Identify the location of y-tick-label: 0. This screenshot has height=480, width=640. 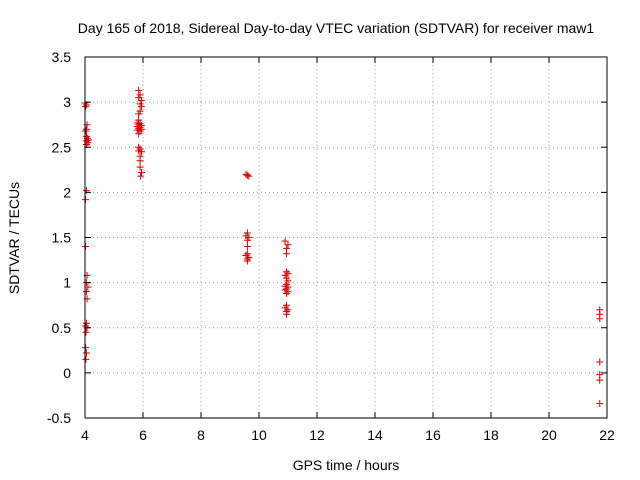
(67, 373).